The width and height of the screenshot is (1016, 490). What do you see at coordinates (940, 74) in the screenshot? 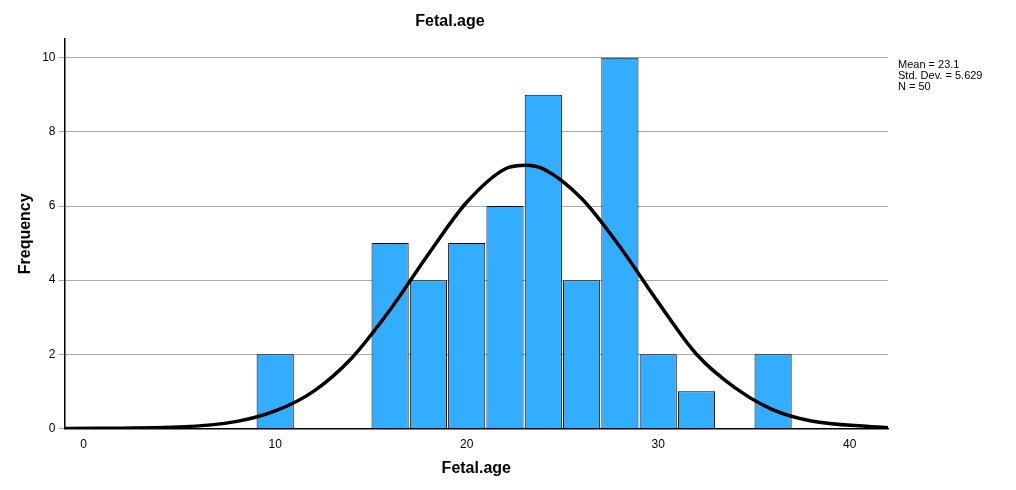
I see `text: Std. Dev. = 5.629` at bounding box center [940, 74].